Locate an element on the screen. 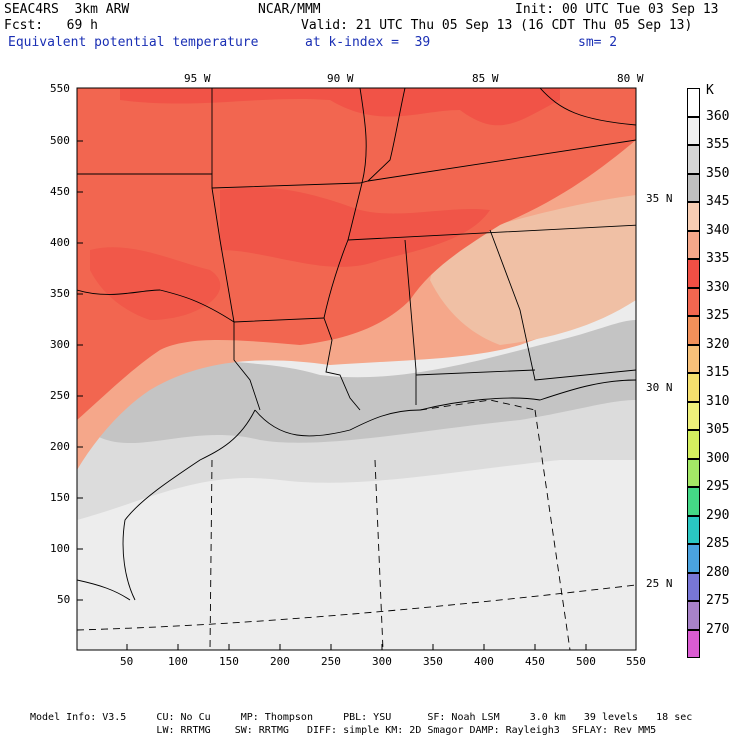 The image size is (740, 740). x-tick: 250 is located at coordinates (331, 661).